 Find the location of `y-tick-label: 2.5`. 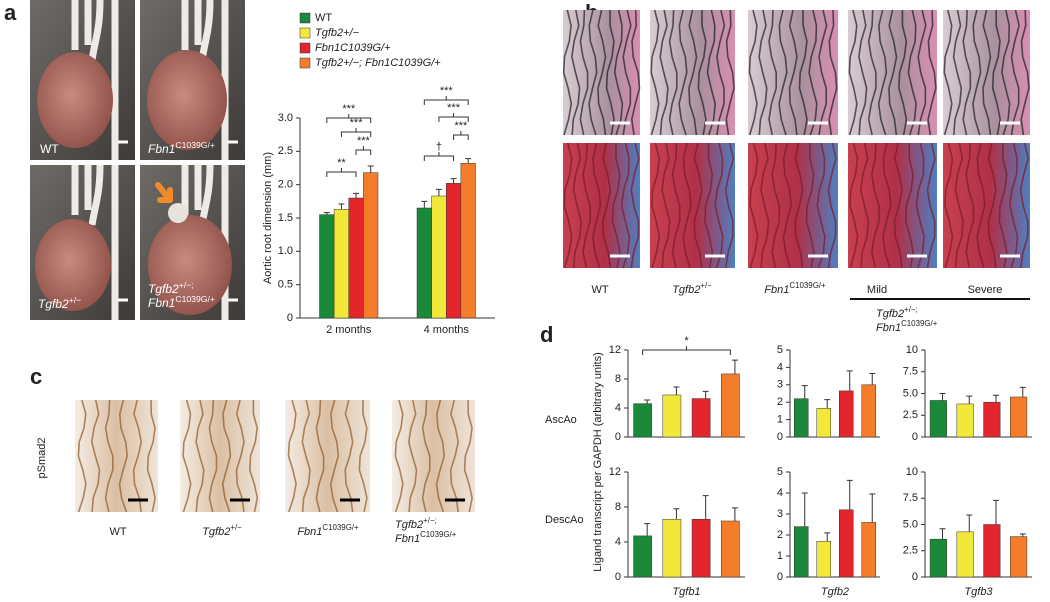

y-tick-label: 2.5 is located at coordinates (910, 415).